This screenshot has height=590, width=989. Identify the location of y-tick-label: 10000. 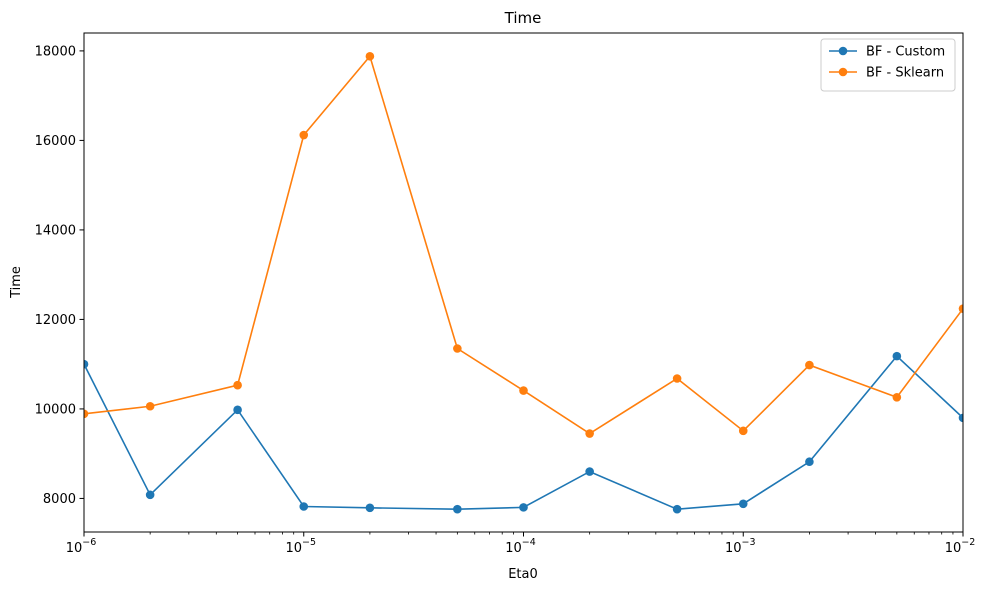
(55, 409).